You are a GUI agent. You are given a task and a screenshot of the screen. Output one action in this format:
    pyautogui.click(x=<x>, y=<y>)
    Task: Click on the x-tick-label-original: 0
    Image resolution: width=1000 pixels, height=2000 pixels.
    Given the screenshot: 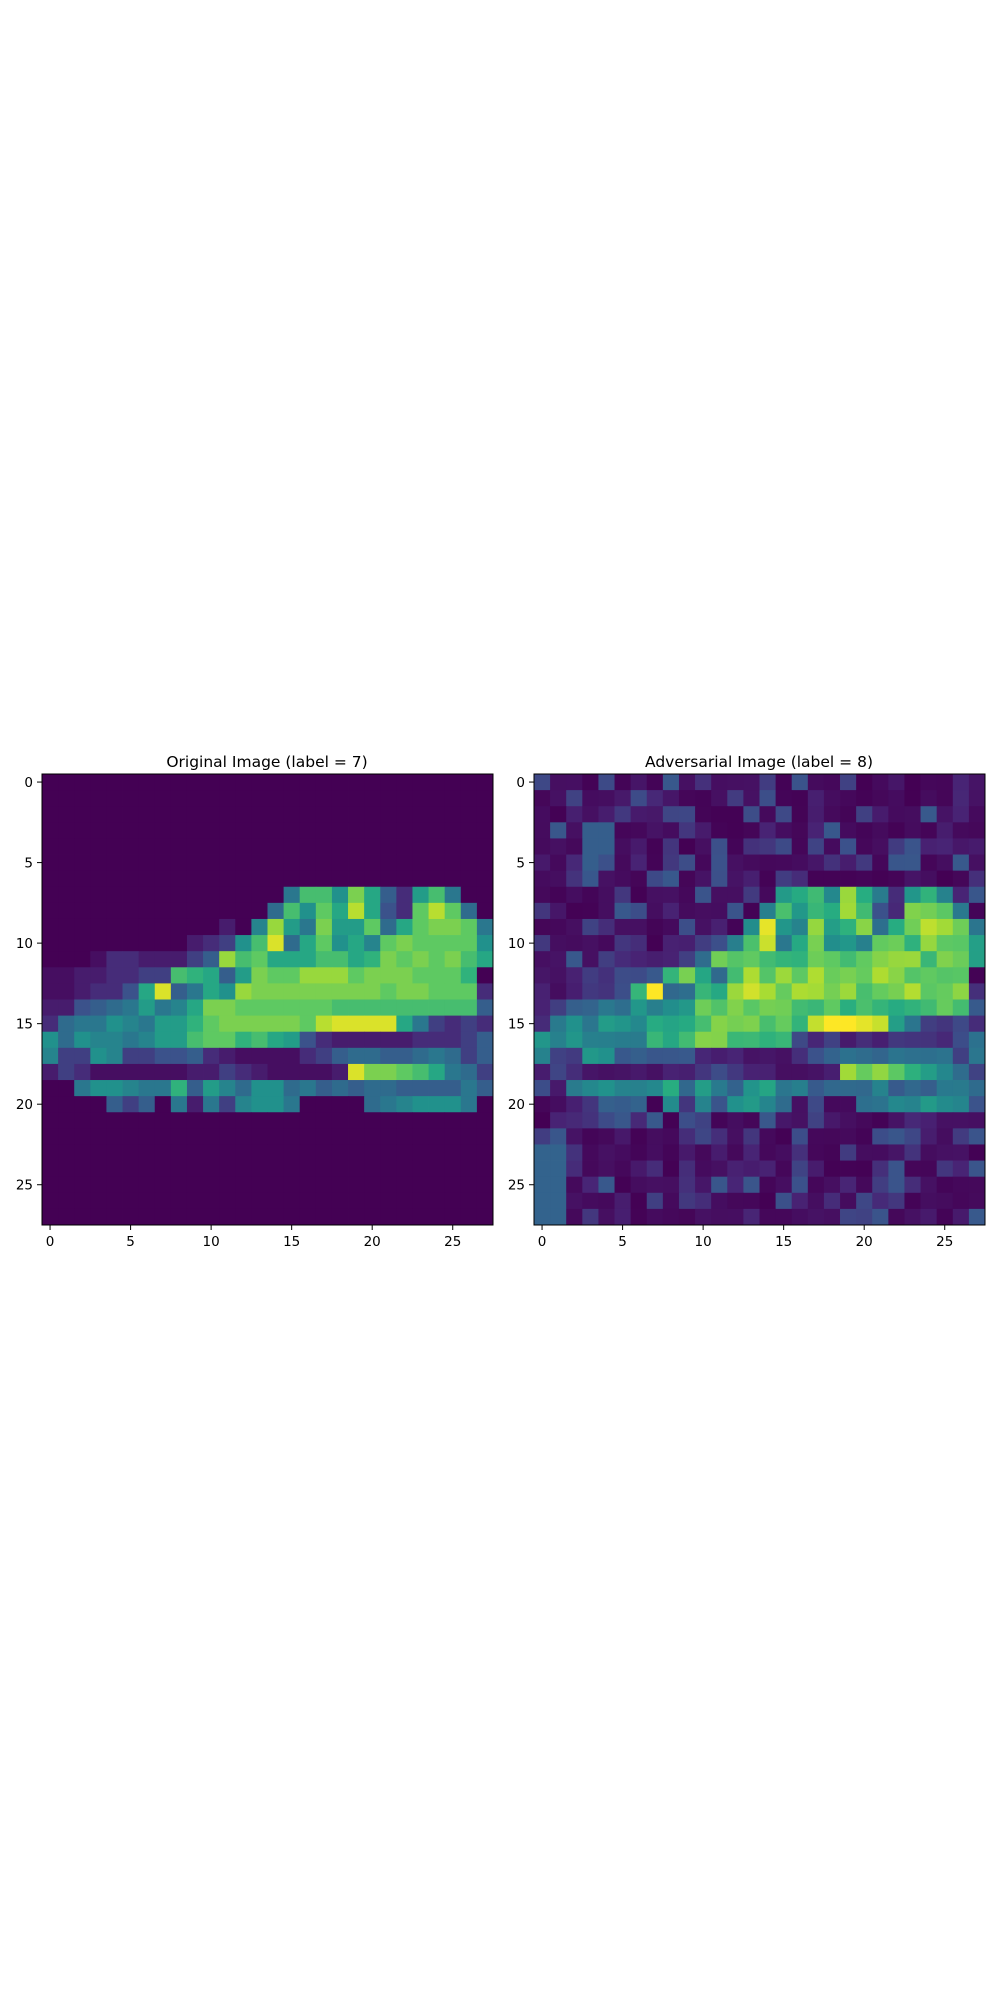 What is the action you would take?
    pyautogui.click(x=50, y=1242)
    